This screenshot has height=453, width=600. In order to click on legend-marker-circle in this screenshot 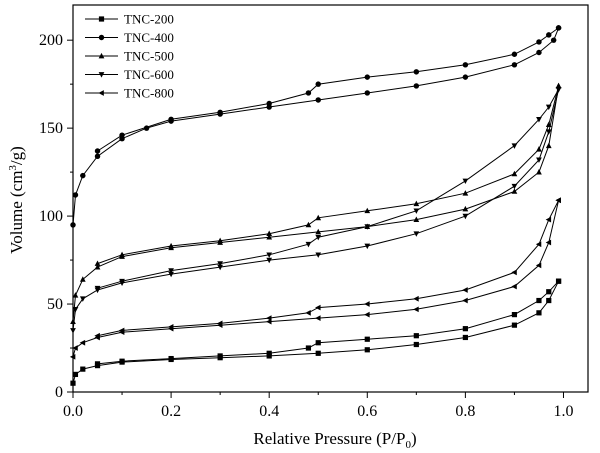, I will do `click(101, 37)`.